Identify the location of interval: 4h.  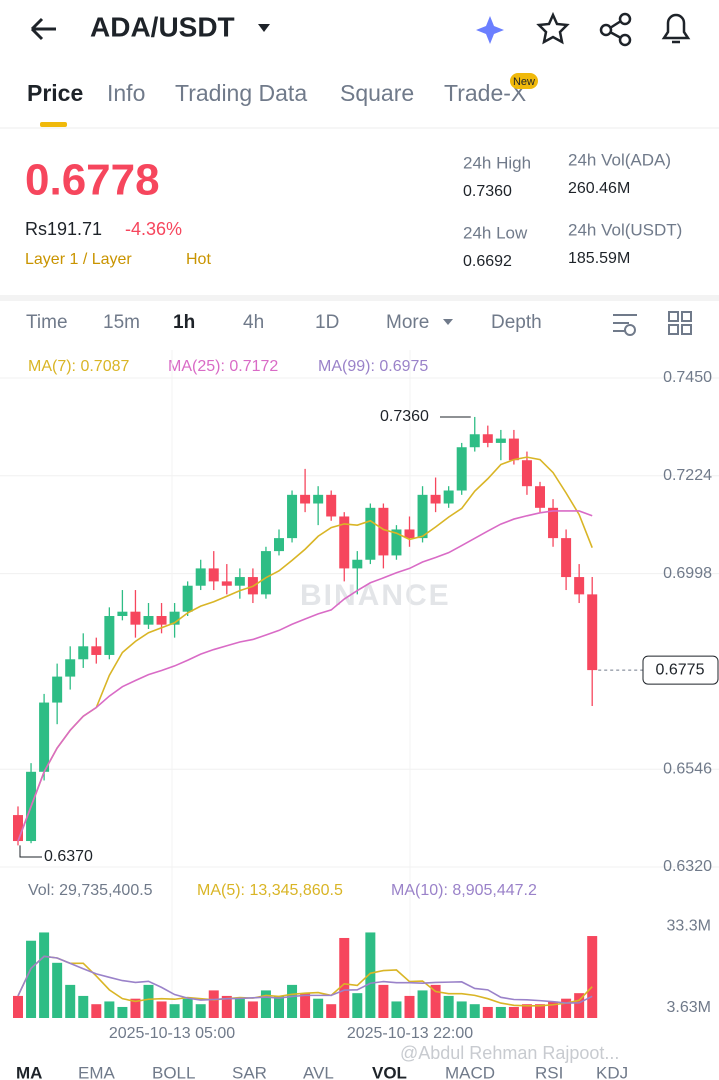
(253, 322).